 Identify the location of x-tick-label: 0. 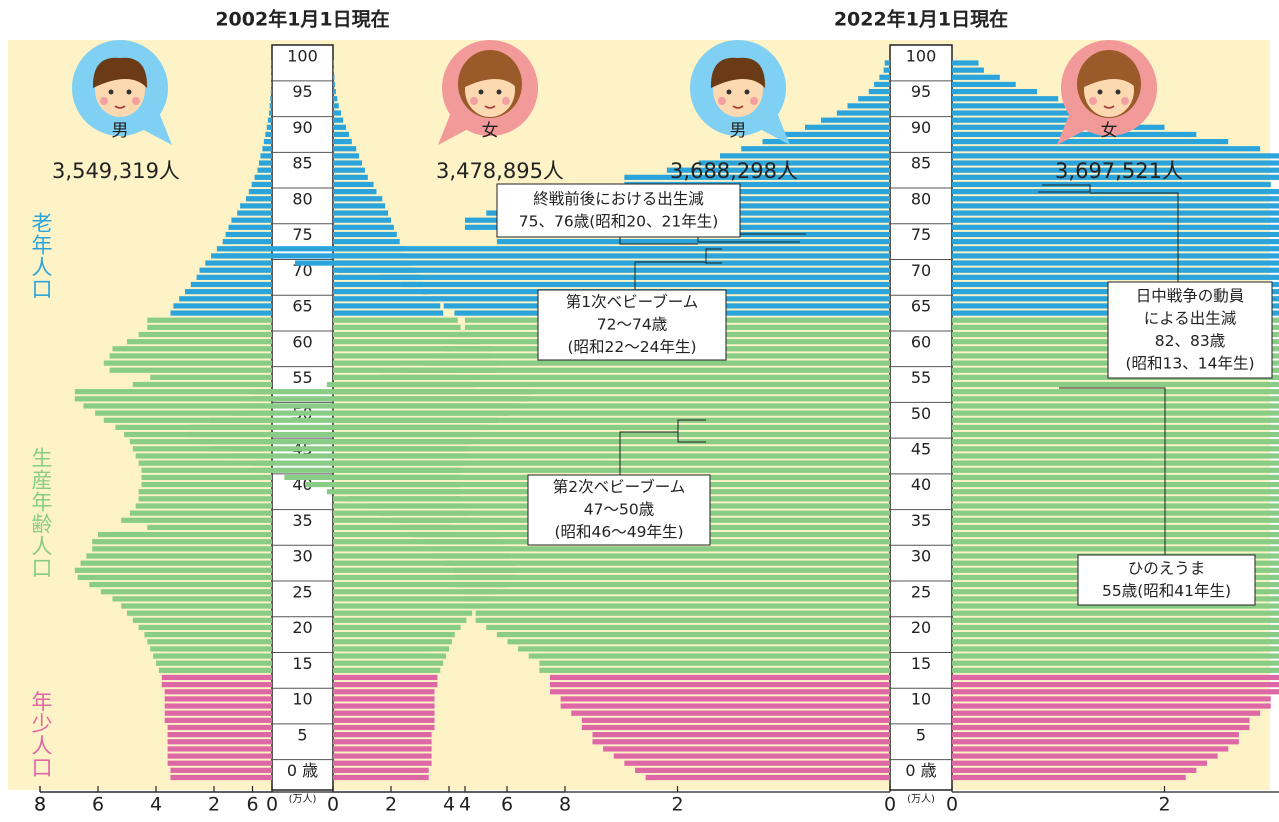
(952, 805).